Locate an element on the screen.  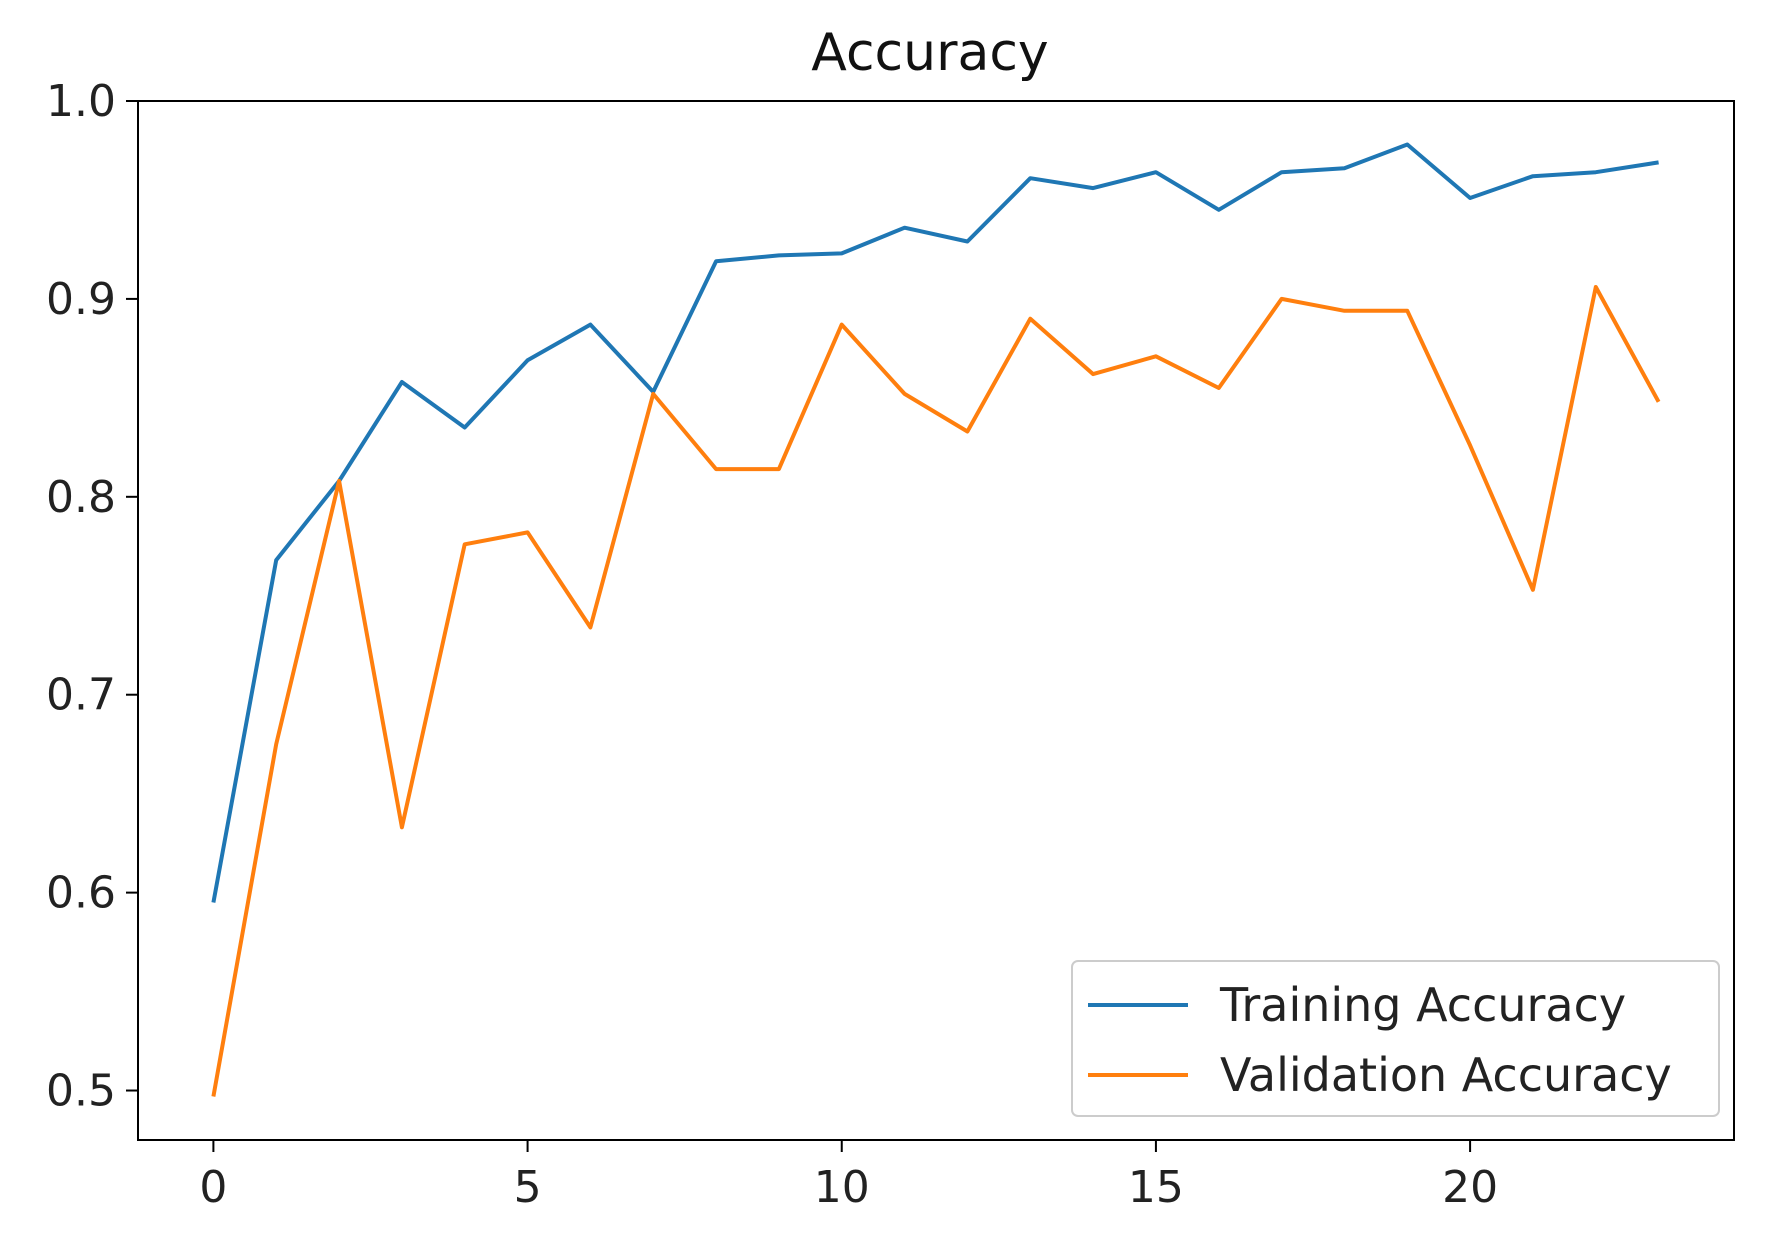
x-tick-label: 15 is located at coordinates (1156, 1187).